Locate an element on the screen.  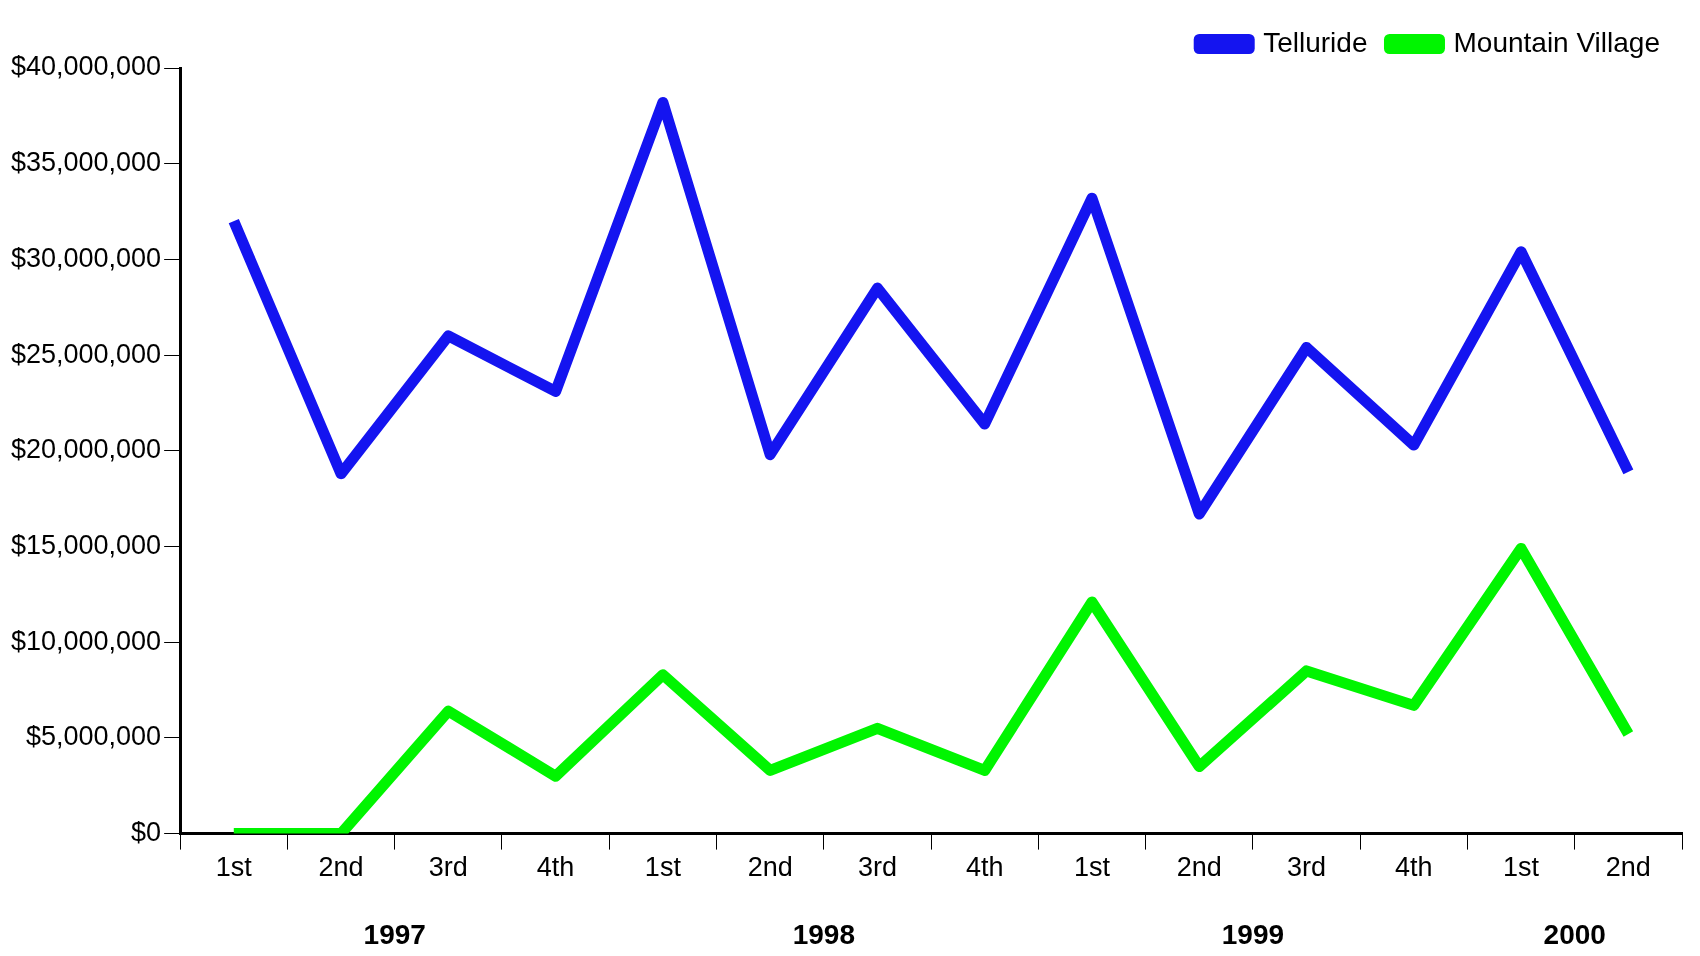
y-tick-label: $30,000,000 is located at coordinates (86, 257).